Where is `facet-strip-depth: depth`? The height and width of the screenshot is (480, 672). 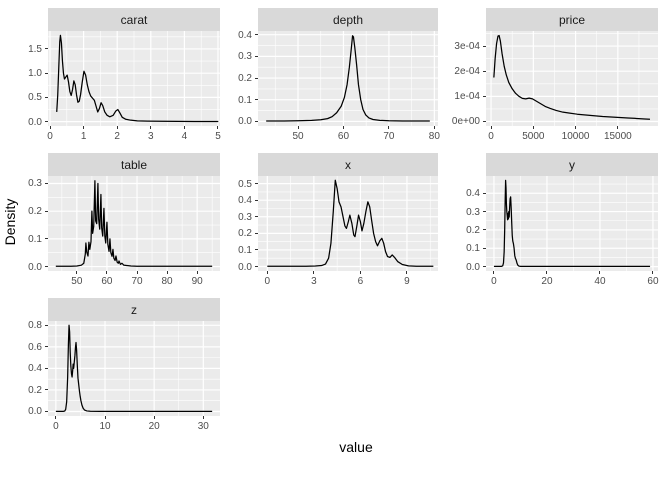 facet-strip-depth: depth is located at coordinates (348, 19).